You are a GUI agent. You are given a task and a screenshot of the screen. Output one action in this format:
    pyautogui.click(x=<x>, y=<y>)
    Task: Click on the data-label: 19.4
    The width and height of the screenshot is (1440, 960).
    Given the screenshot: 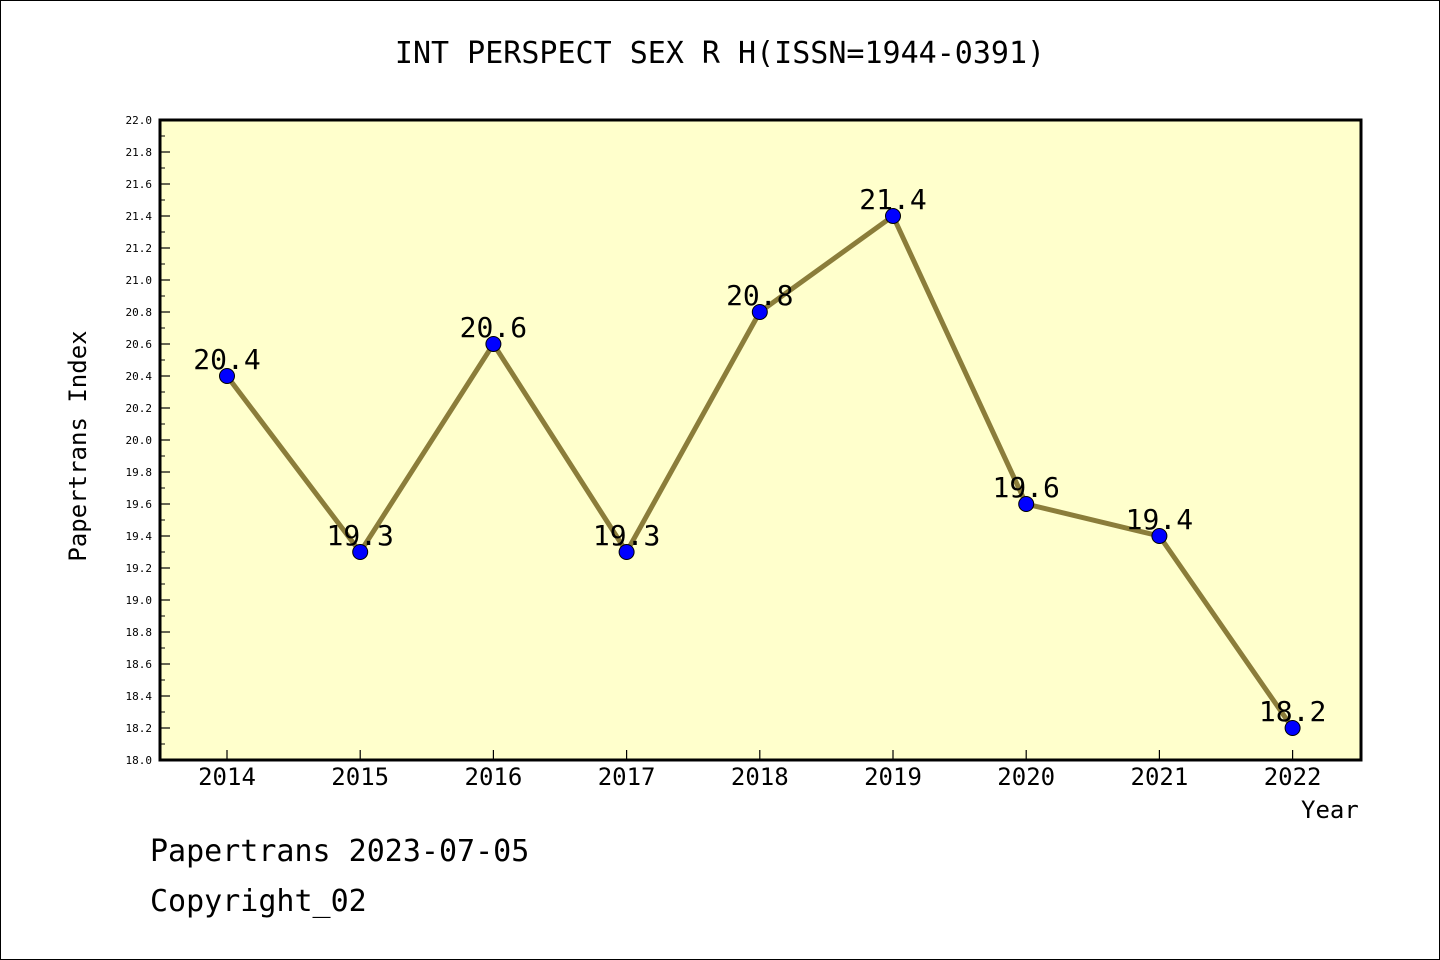 What is the action you would take?
    pyautogui.click(x=1159, y=519)
    